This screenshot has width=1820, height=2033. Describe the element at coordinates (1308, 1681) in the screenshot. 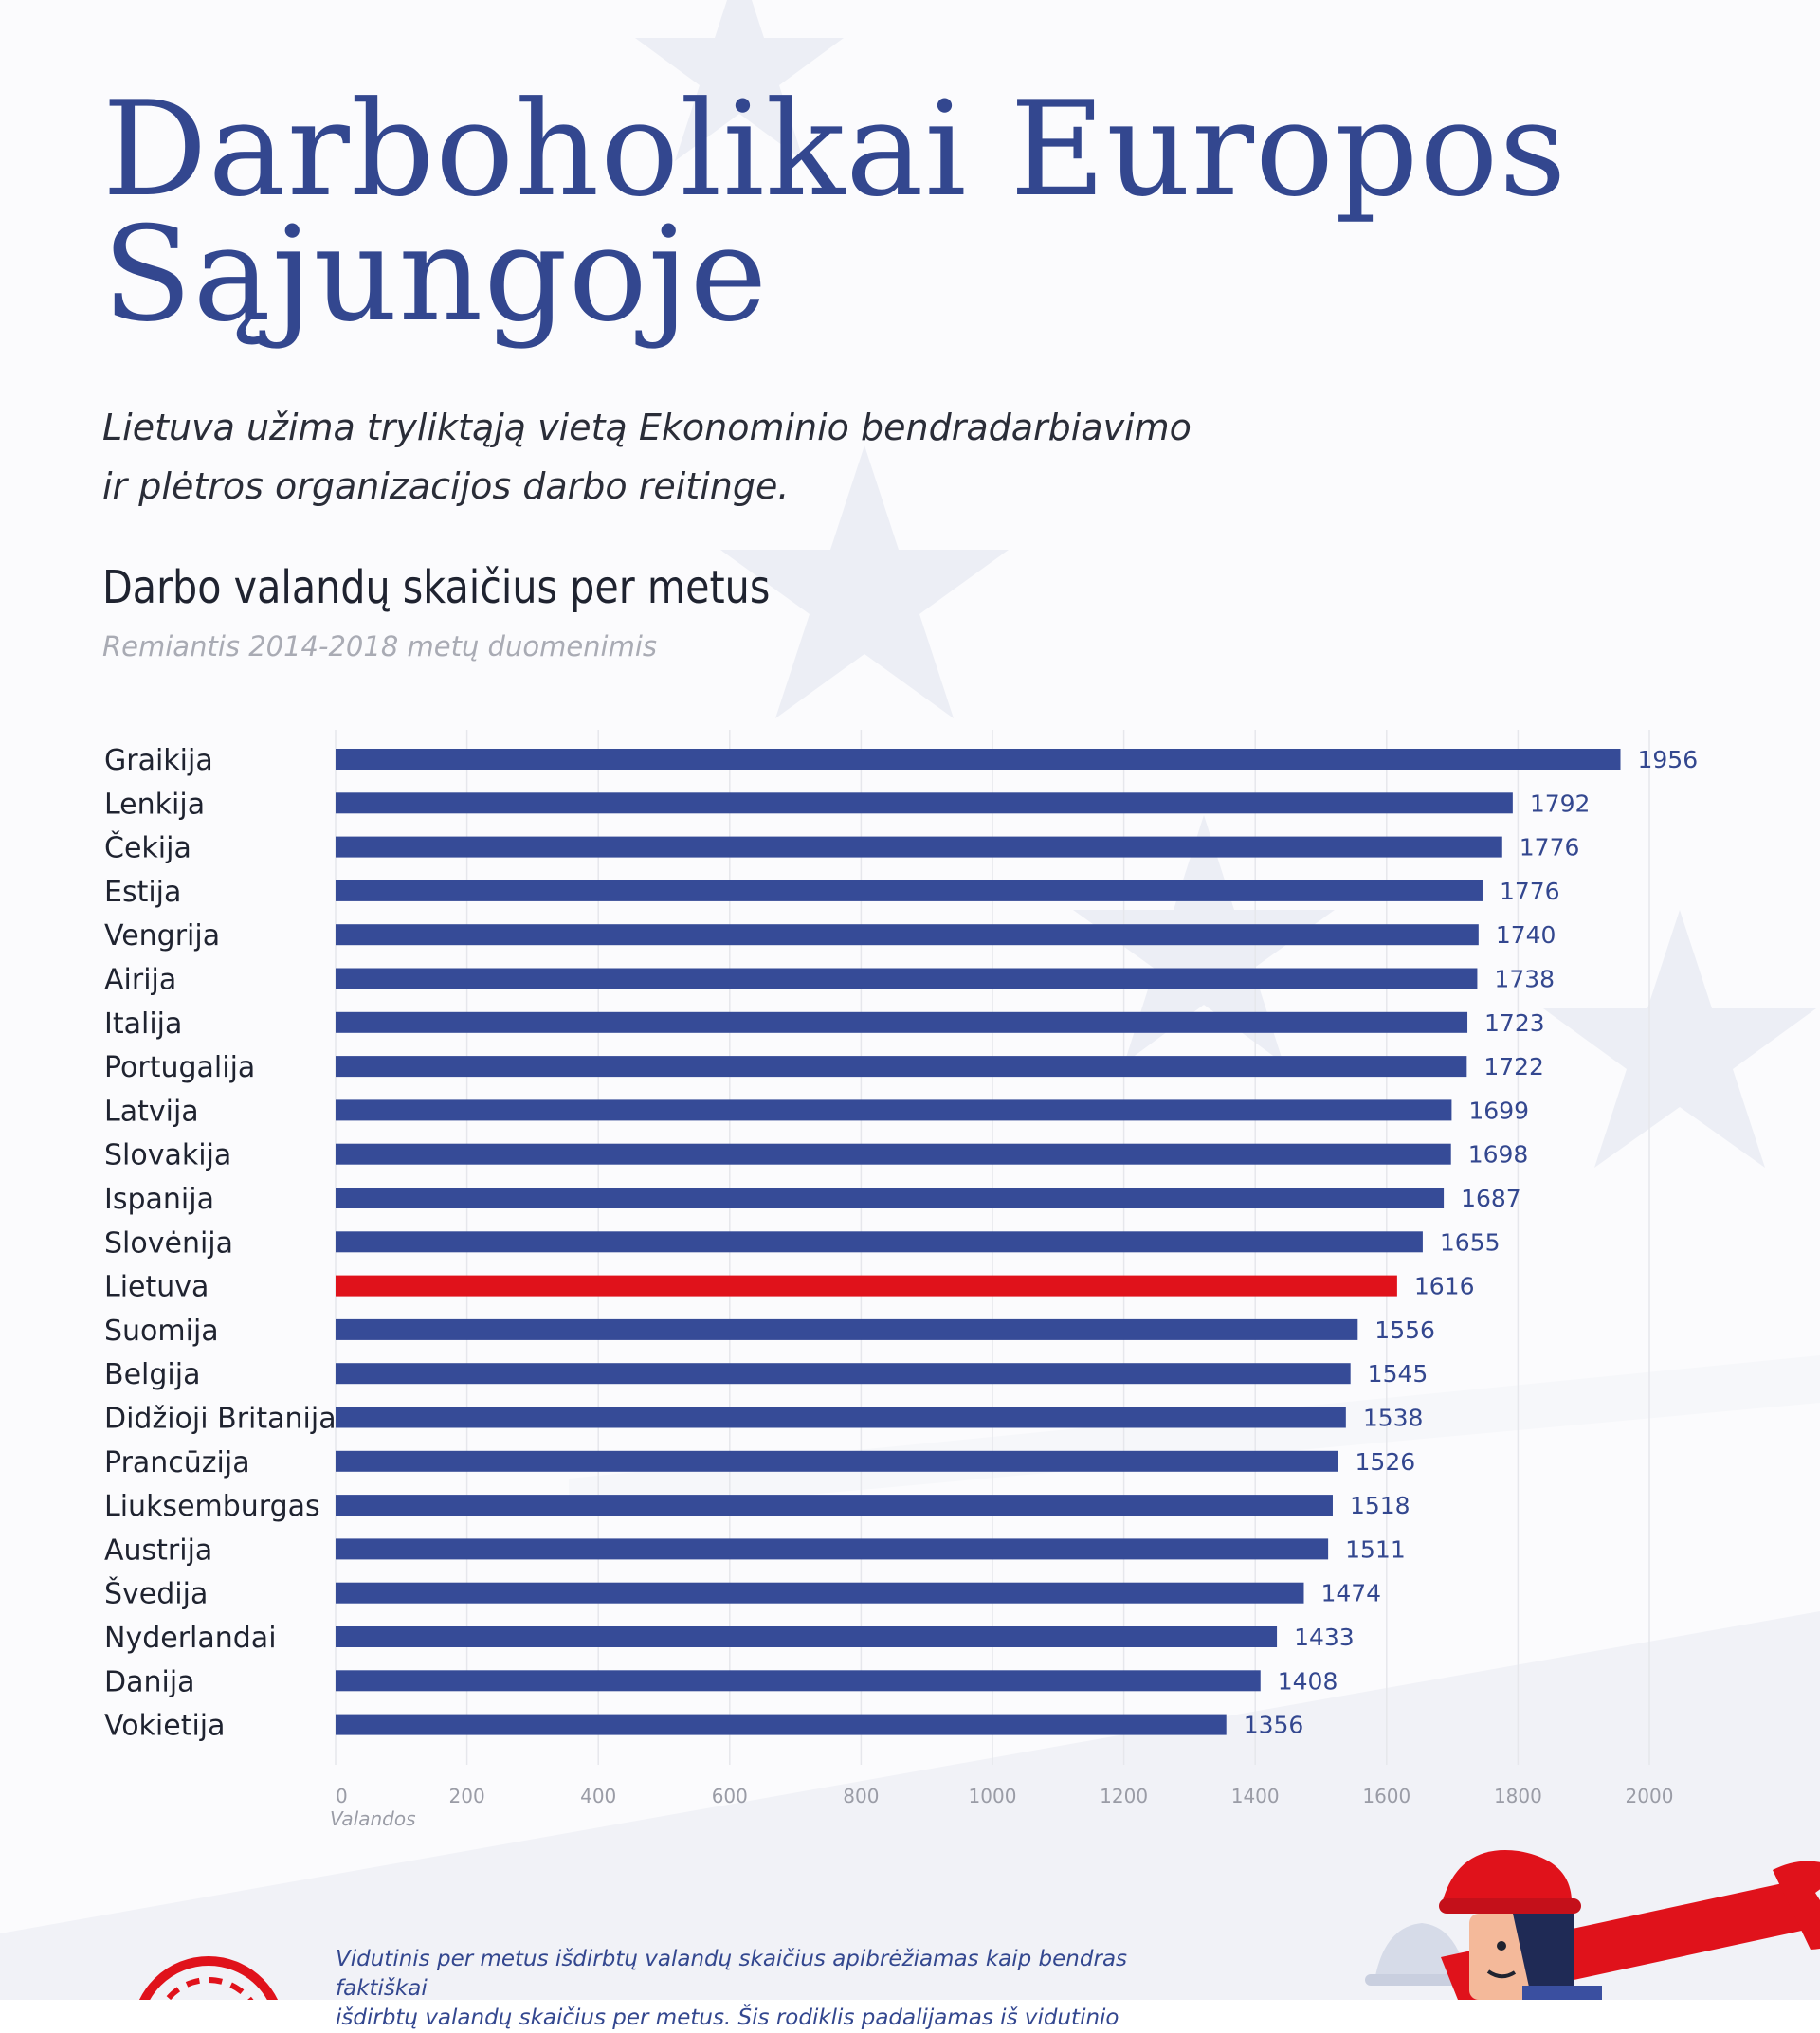

I see `data-label: 1408` at that location.